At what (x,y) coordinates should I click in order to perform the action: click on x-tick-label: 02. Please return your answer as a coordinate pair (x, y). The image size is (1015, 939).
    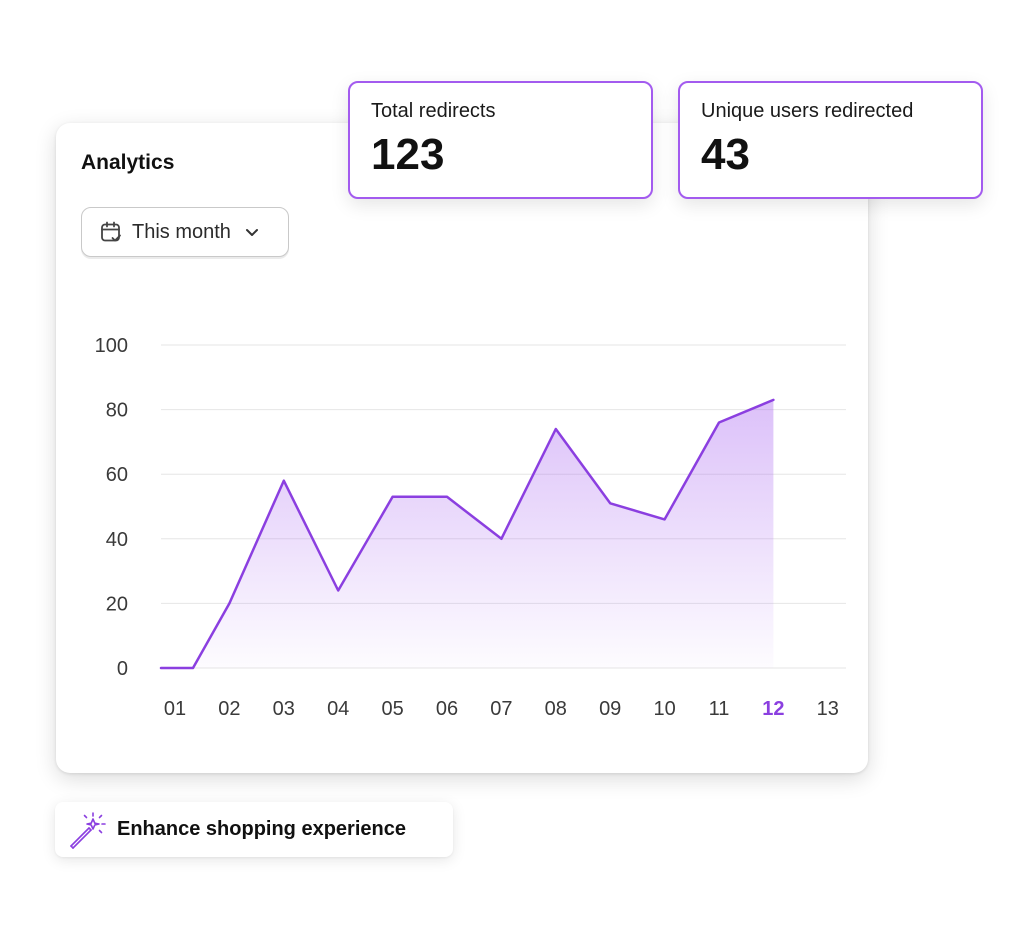
    Looking at the image, I should click on (229, 709).